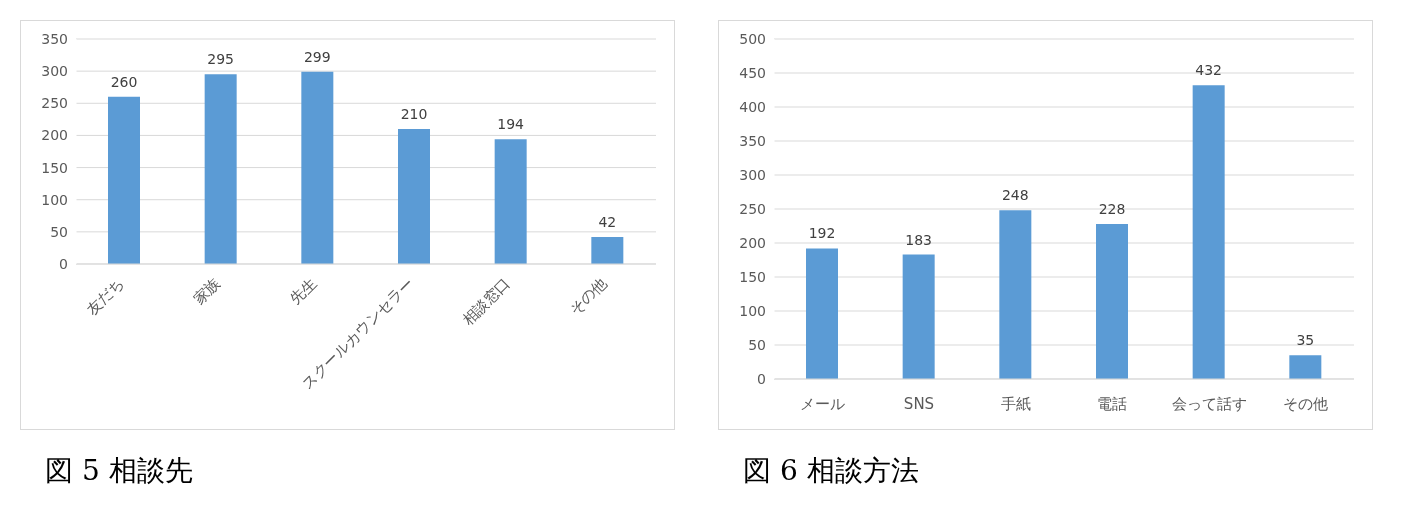 This screenshot has height=511, width=1410. What do you see at coordinates (822, 233) in the screenshot?
I see `data-label: 192` at bounding box center [822, 233].